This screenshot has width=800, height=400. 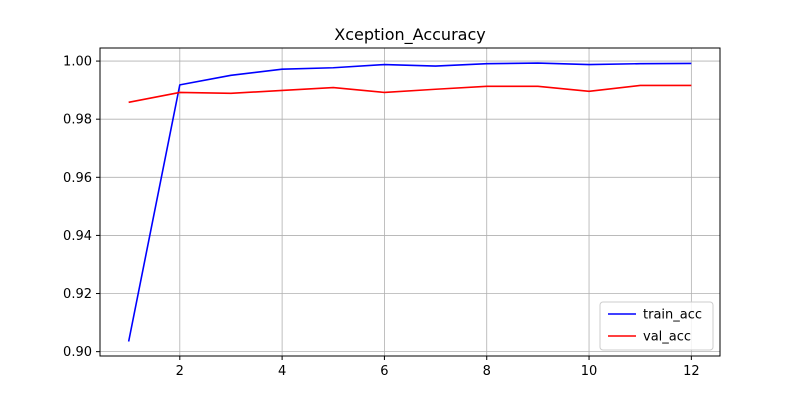 What do you see at coordinates (77, 236) in the screenshot?
I see `y-tick-label: 0.94` at bounding box center [77, 236].